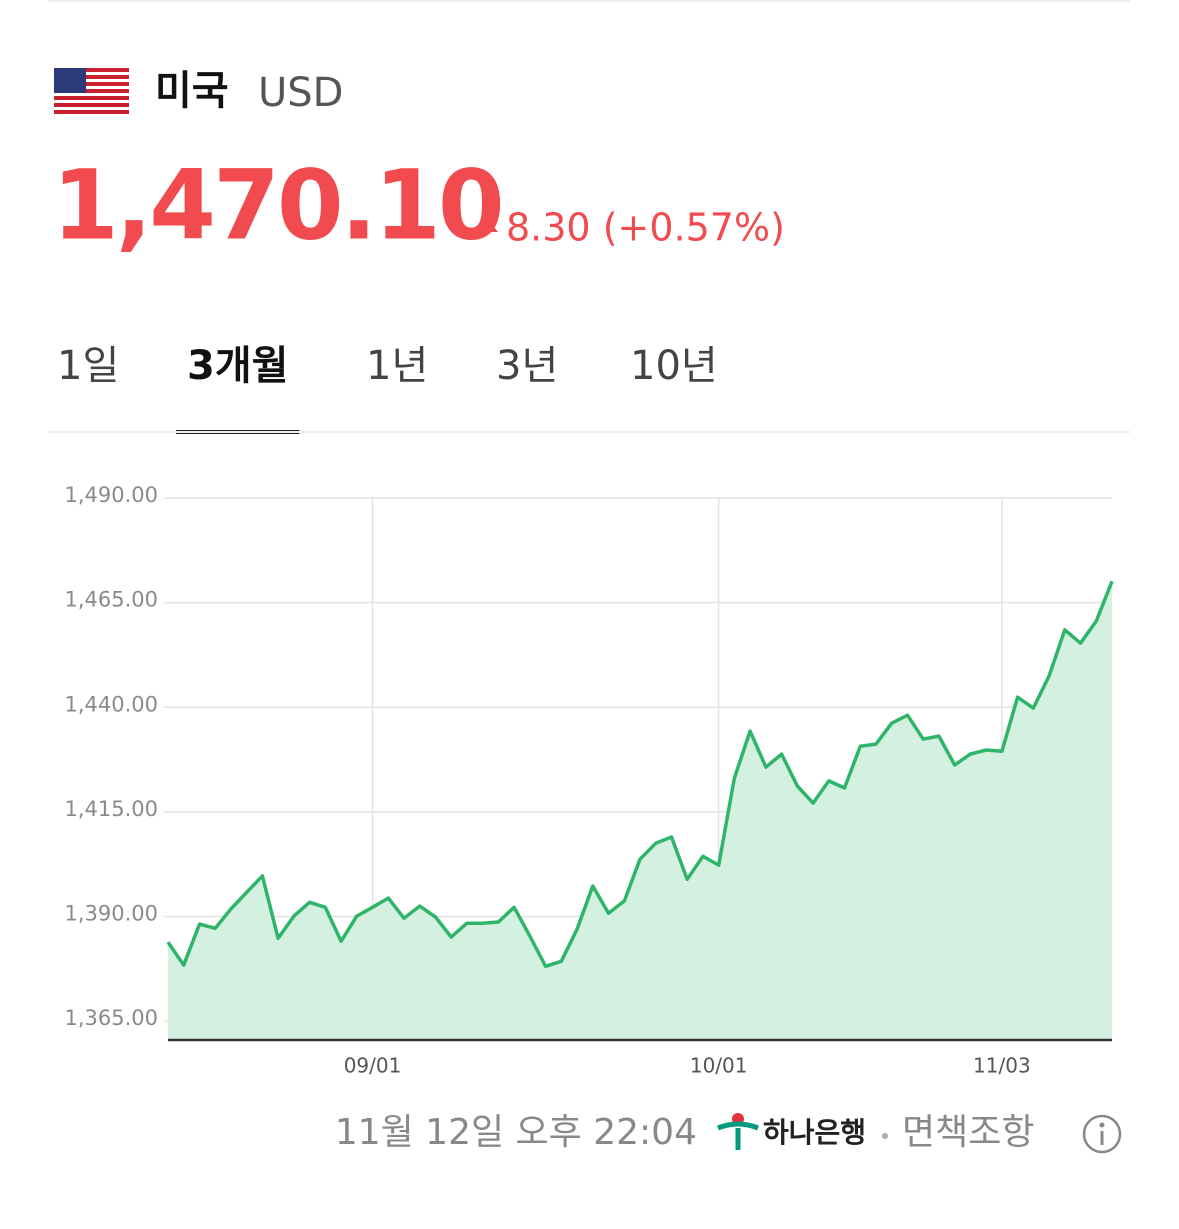 The image size is (1179, 1229). Describe the element at coordinates (719, 1066) in the screenshot. I see `x-tick-label: 10/01` at that location.